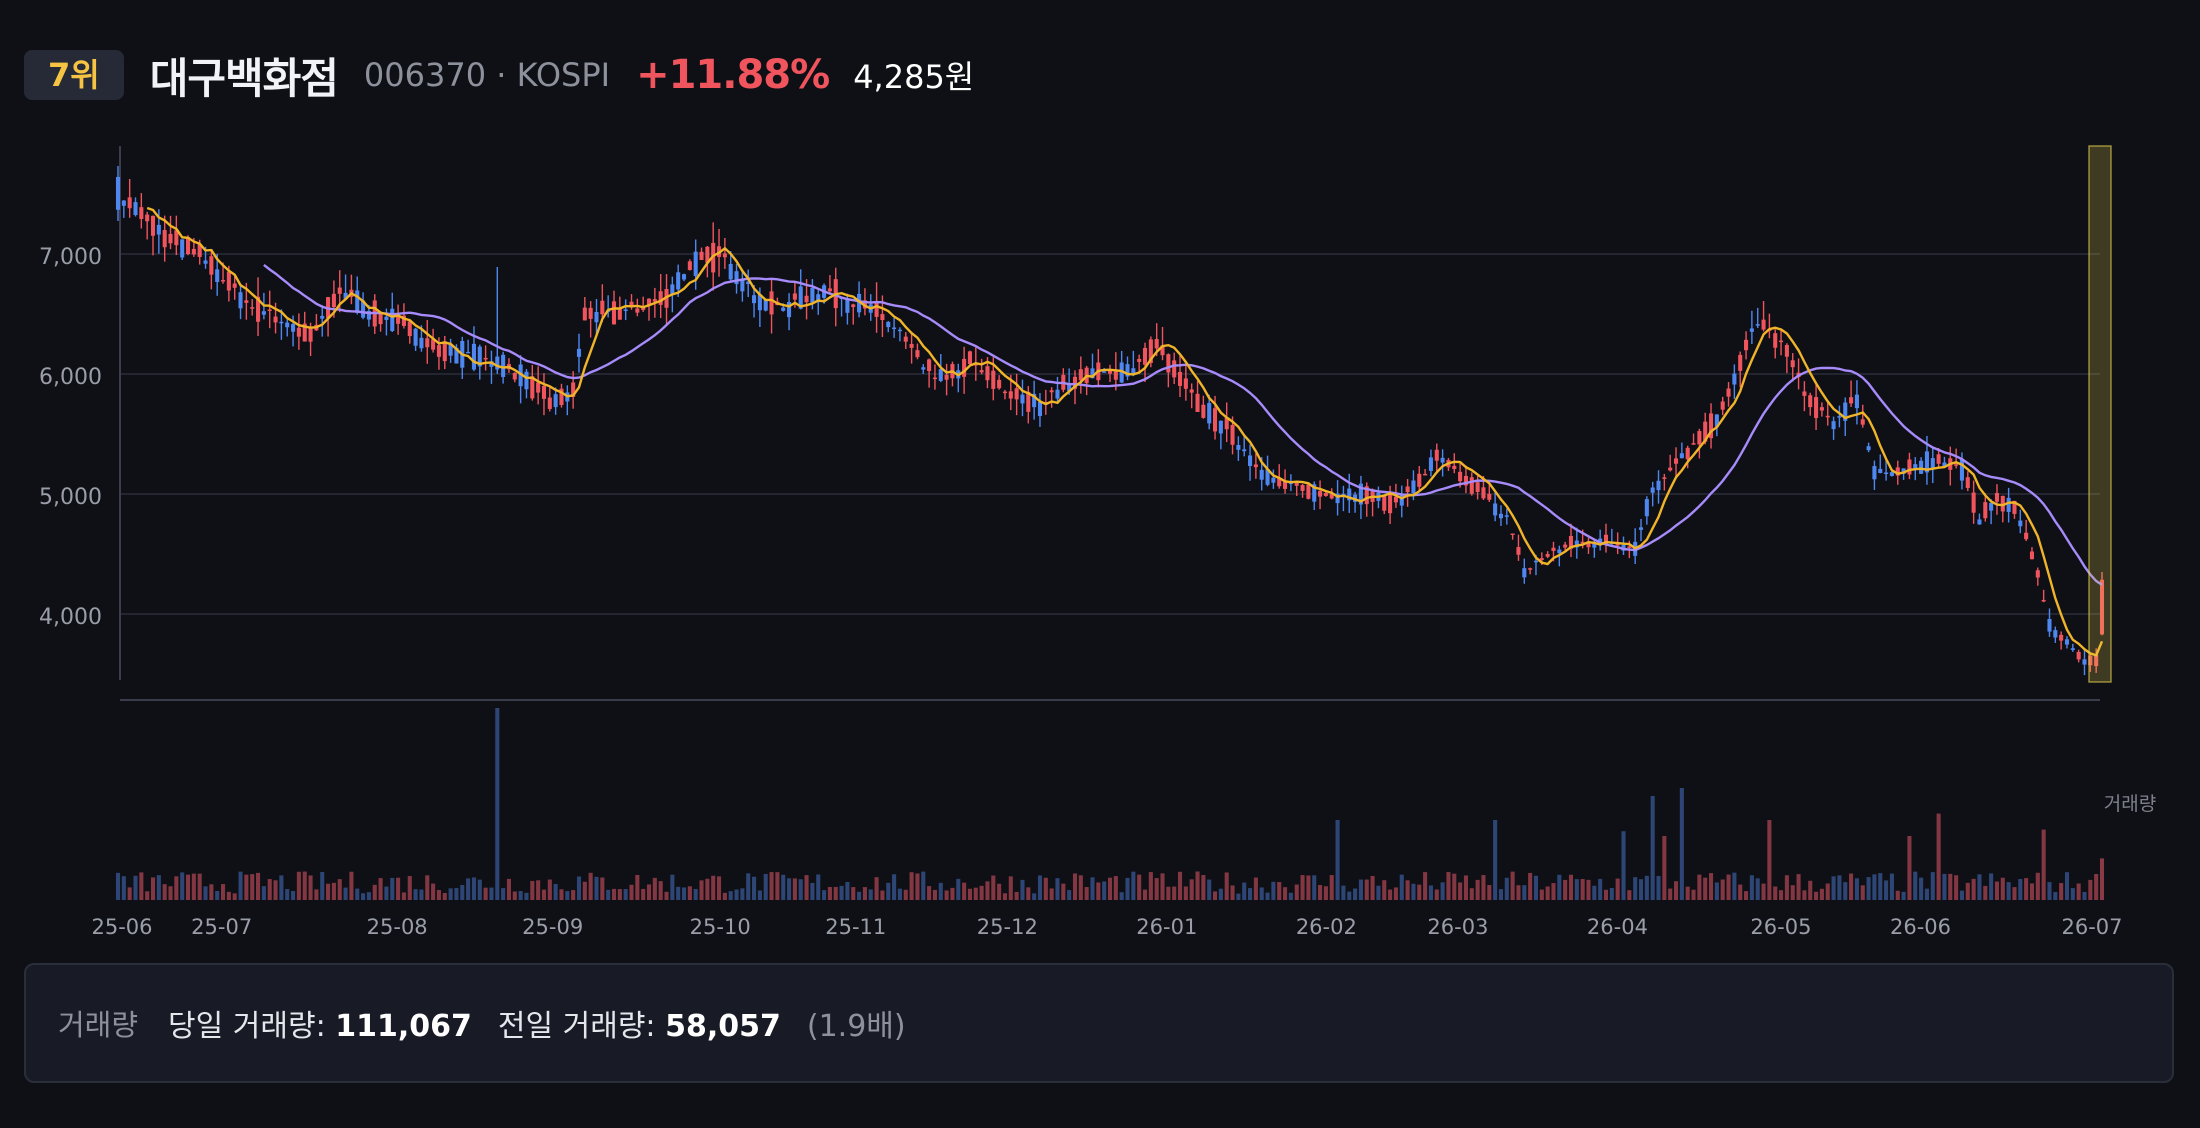 This screenshot has width=2200, height=1128. I want to click on x-tick-label: 25-06, so click(121, 927).